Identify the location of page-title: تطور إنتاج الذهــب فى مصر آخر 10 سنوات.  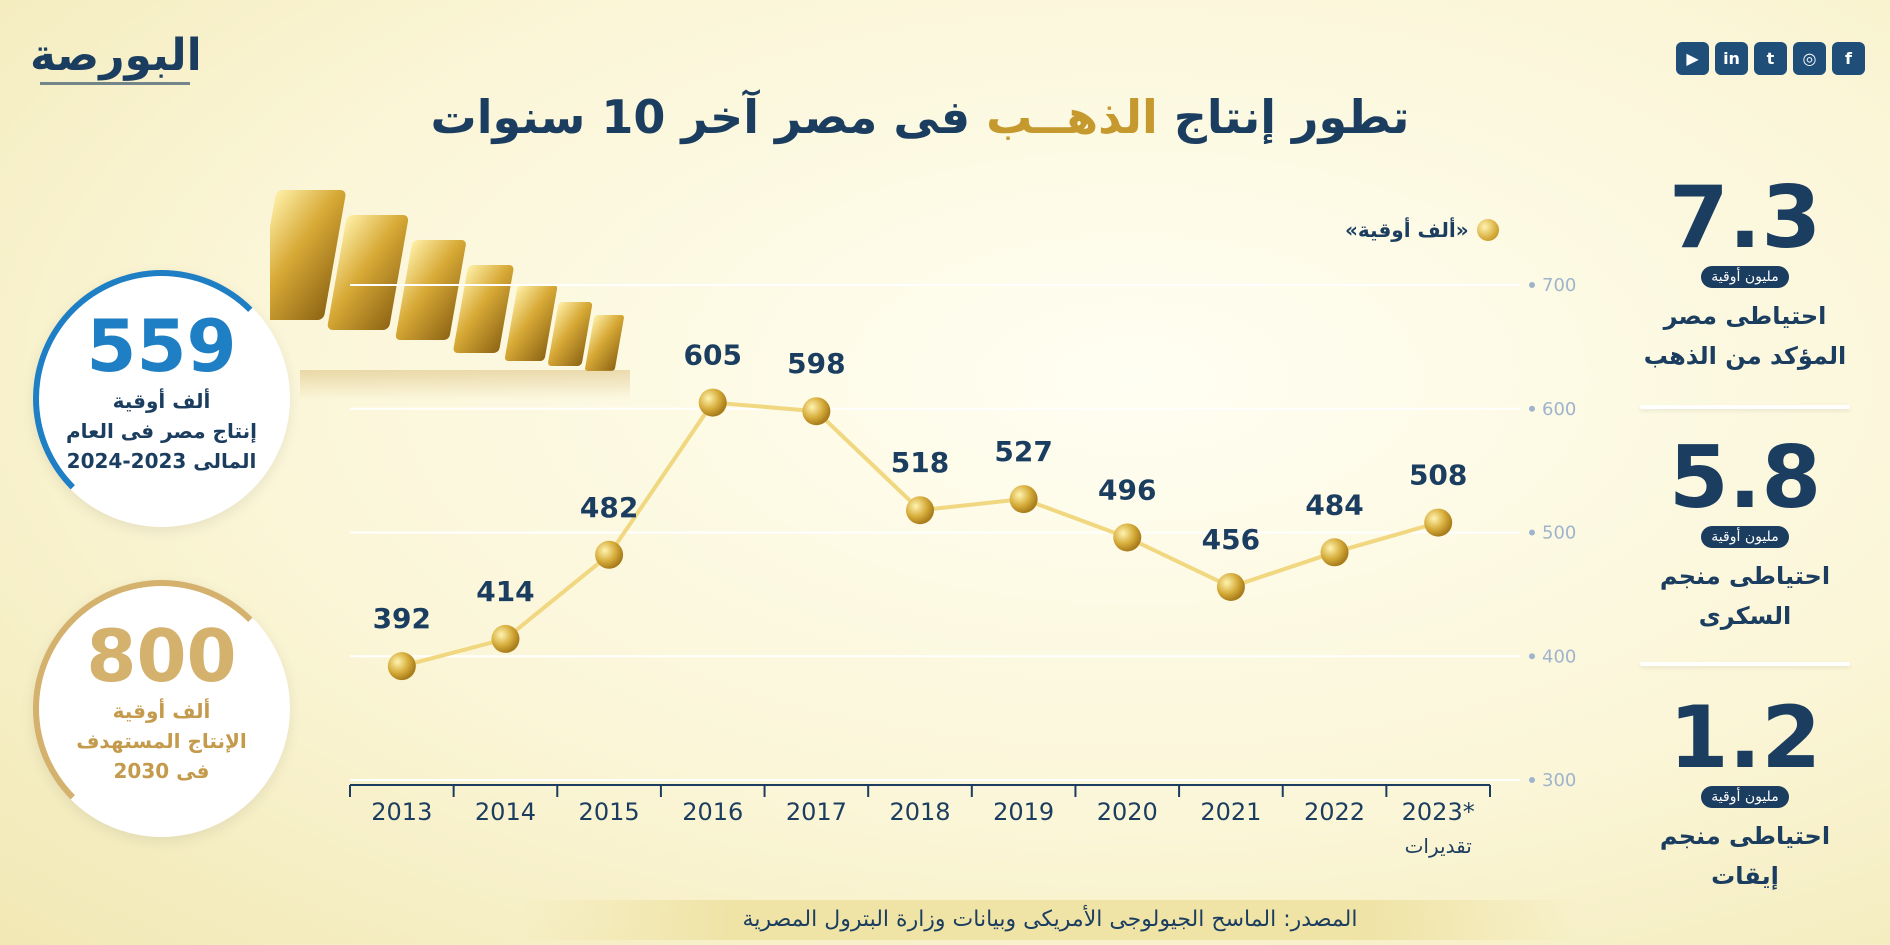
(920, 117).